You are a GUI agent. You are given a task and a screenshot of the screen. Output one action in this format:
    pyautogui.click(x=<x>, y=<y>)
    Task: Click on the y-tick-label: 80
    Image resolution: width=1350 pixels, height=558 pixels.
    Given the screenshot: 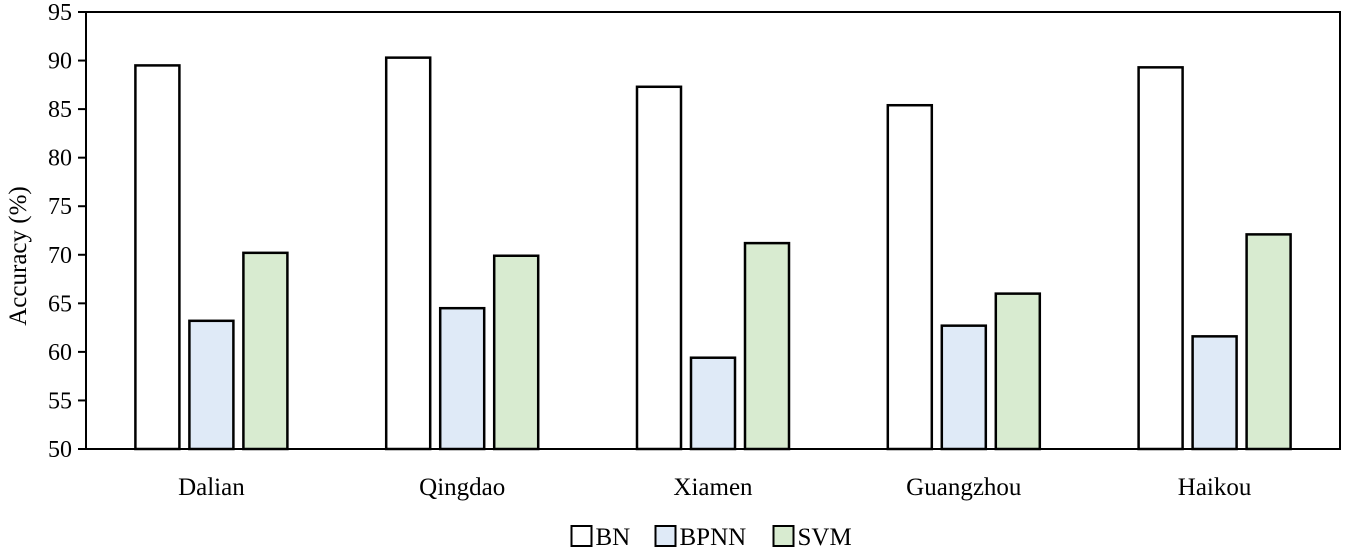 What is the action you would take?
    pyautogui.click(x=60, y=159)
    